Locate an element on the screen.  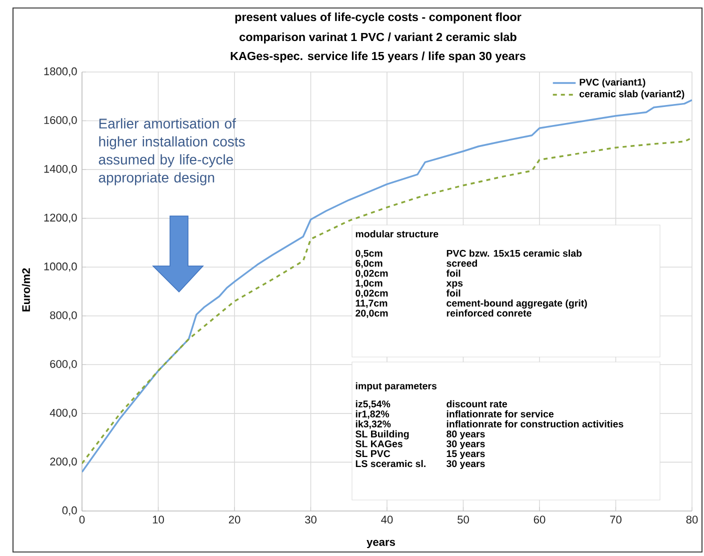
x-tick-label: 0 is located at coordinates (82, 520).